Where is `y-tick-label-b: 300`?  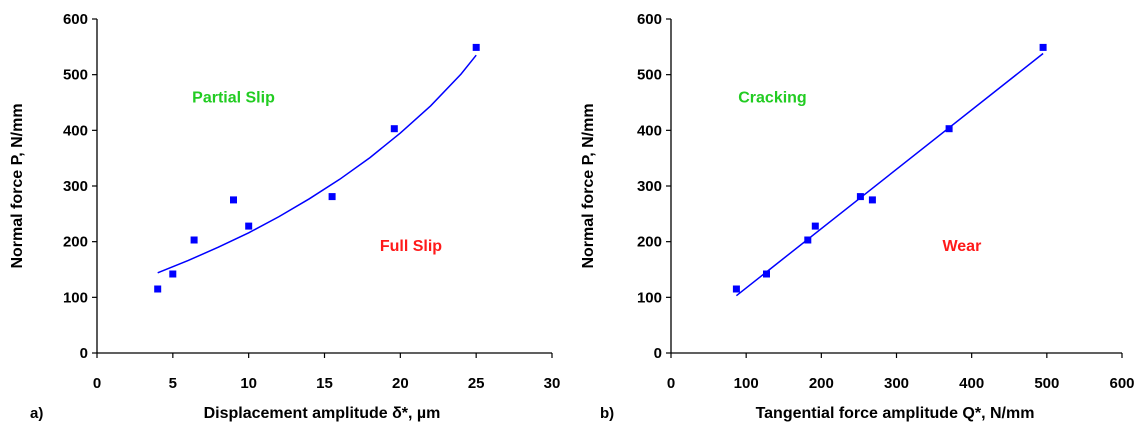 y-tick-label-b: 300 is located at coordinates (649, 186).